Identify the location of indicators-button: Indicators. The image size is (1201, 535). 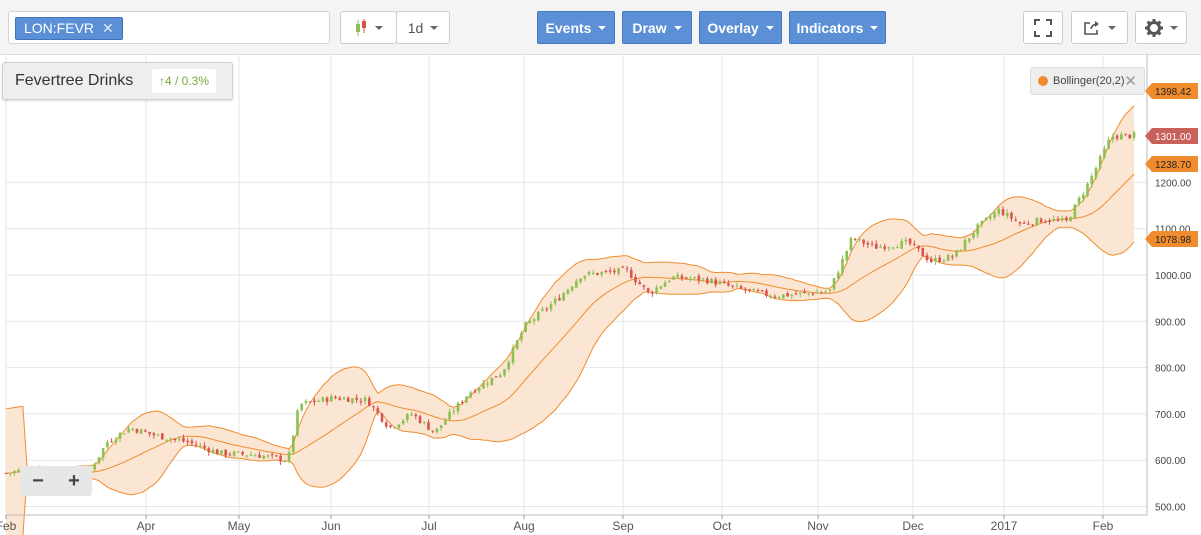
(837, 27).